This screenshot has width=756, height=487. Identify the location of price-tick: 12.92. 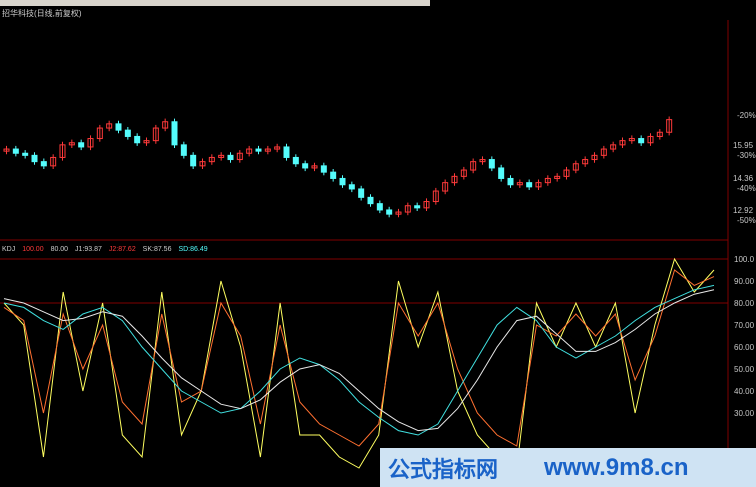
(743, 210).